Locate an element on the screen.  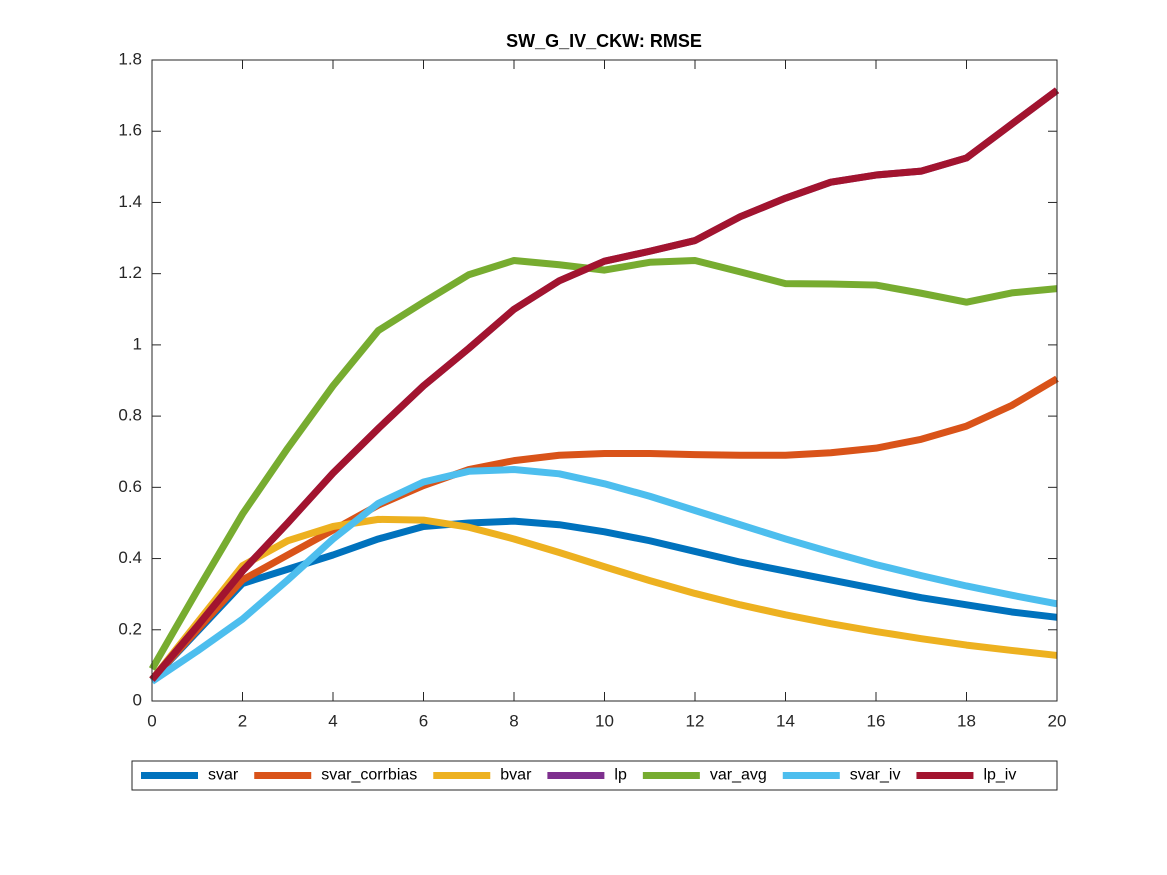
legend-label: svar_corrbias is located at coordinates (369, 775).